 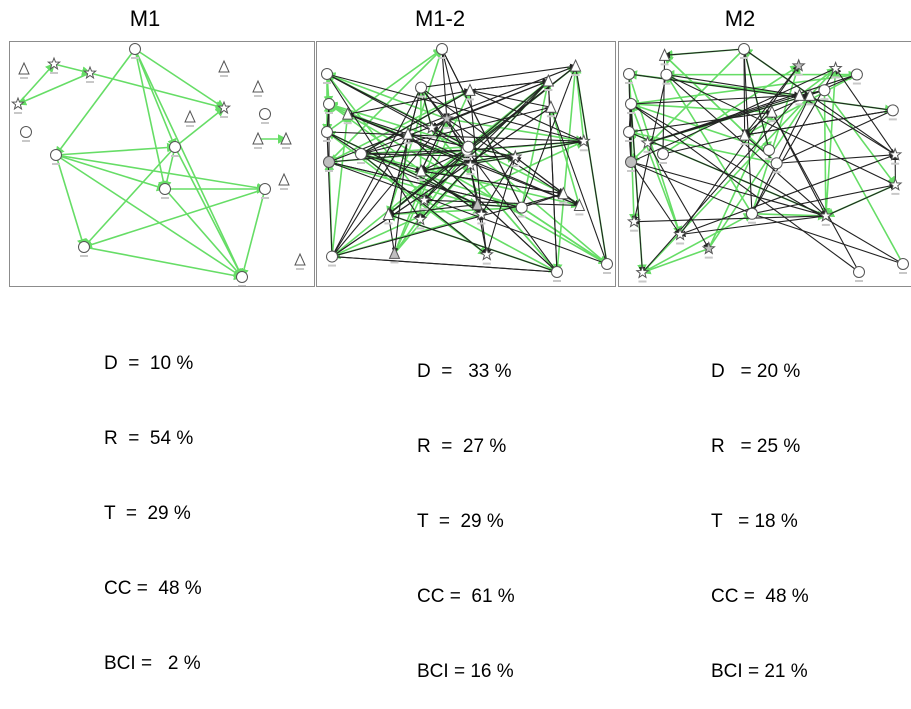 I want to click on stat-clustering: CC = 61 %, so click(x=466, y=596).